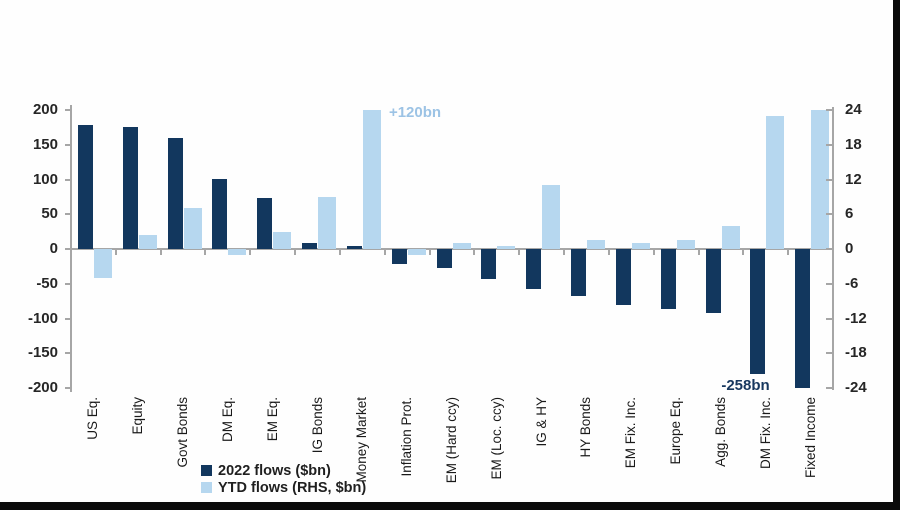  I want to click on bar-value-annotation: +120bn, so click(415, 112).